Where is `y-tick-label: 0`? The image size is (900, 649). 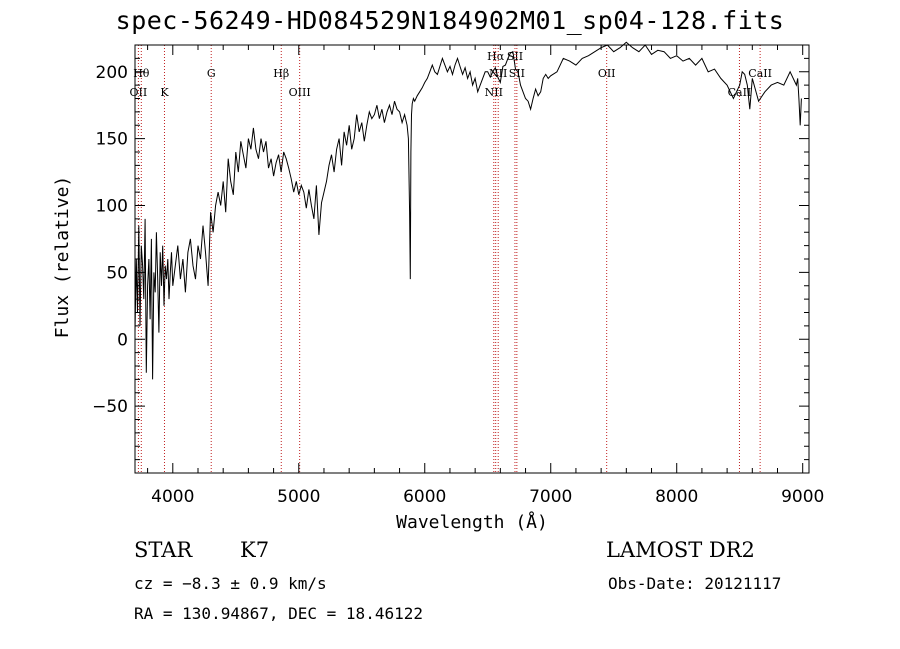 y-tick-label: 0 is located at coordinates (122, 340).